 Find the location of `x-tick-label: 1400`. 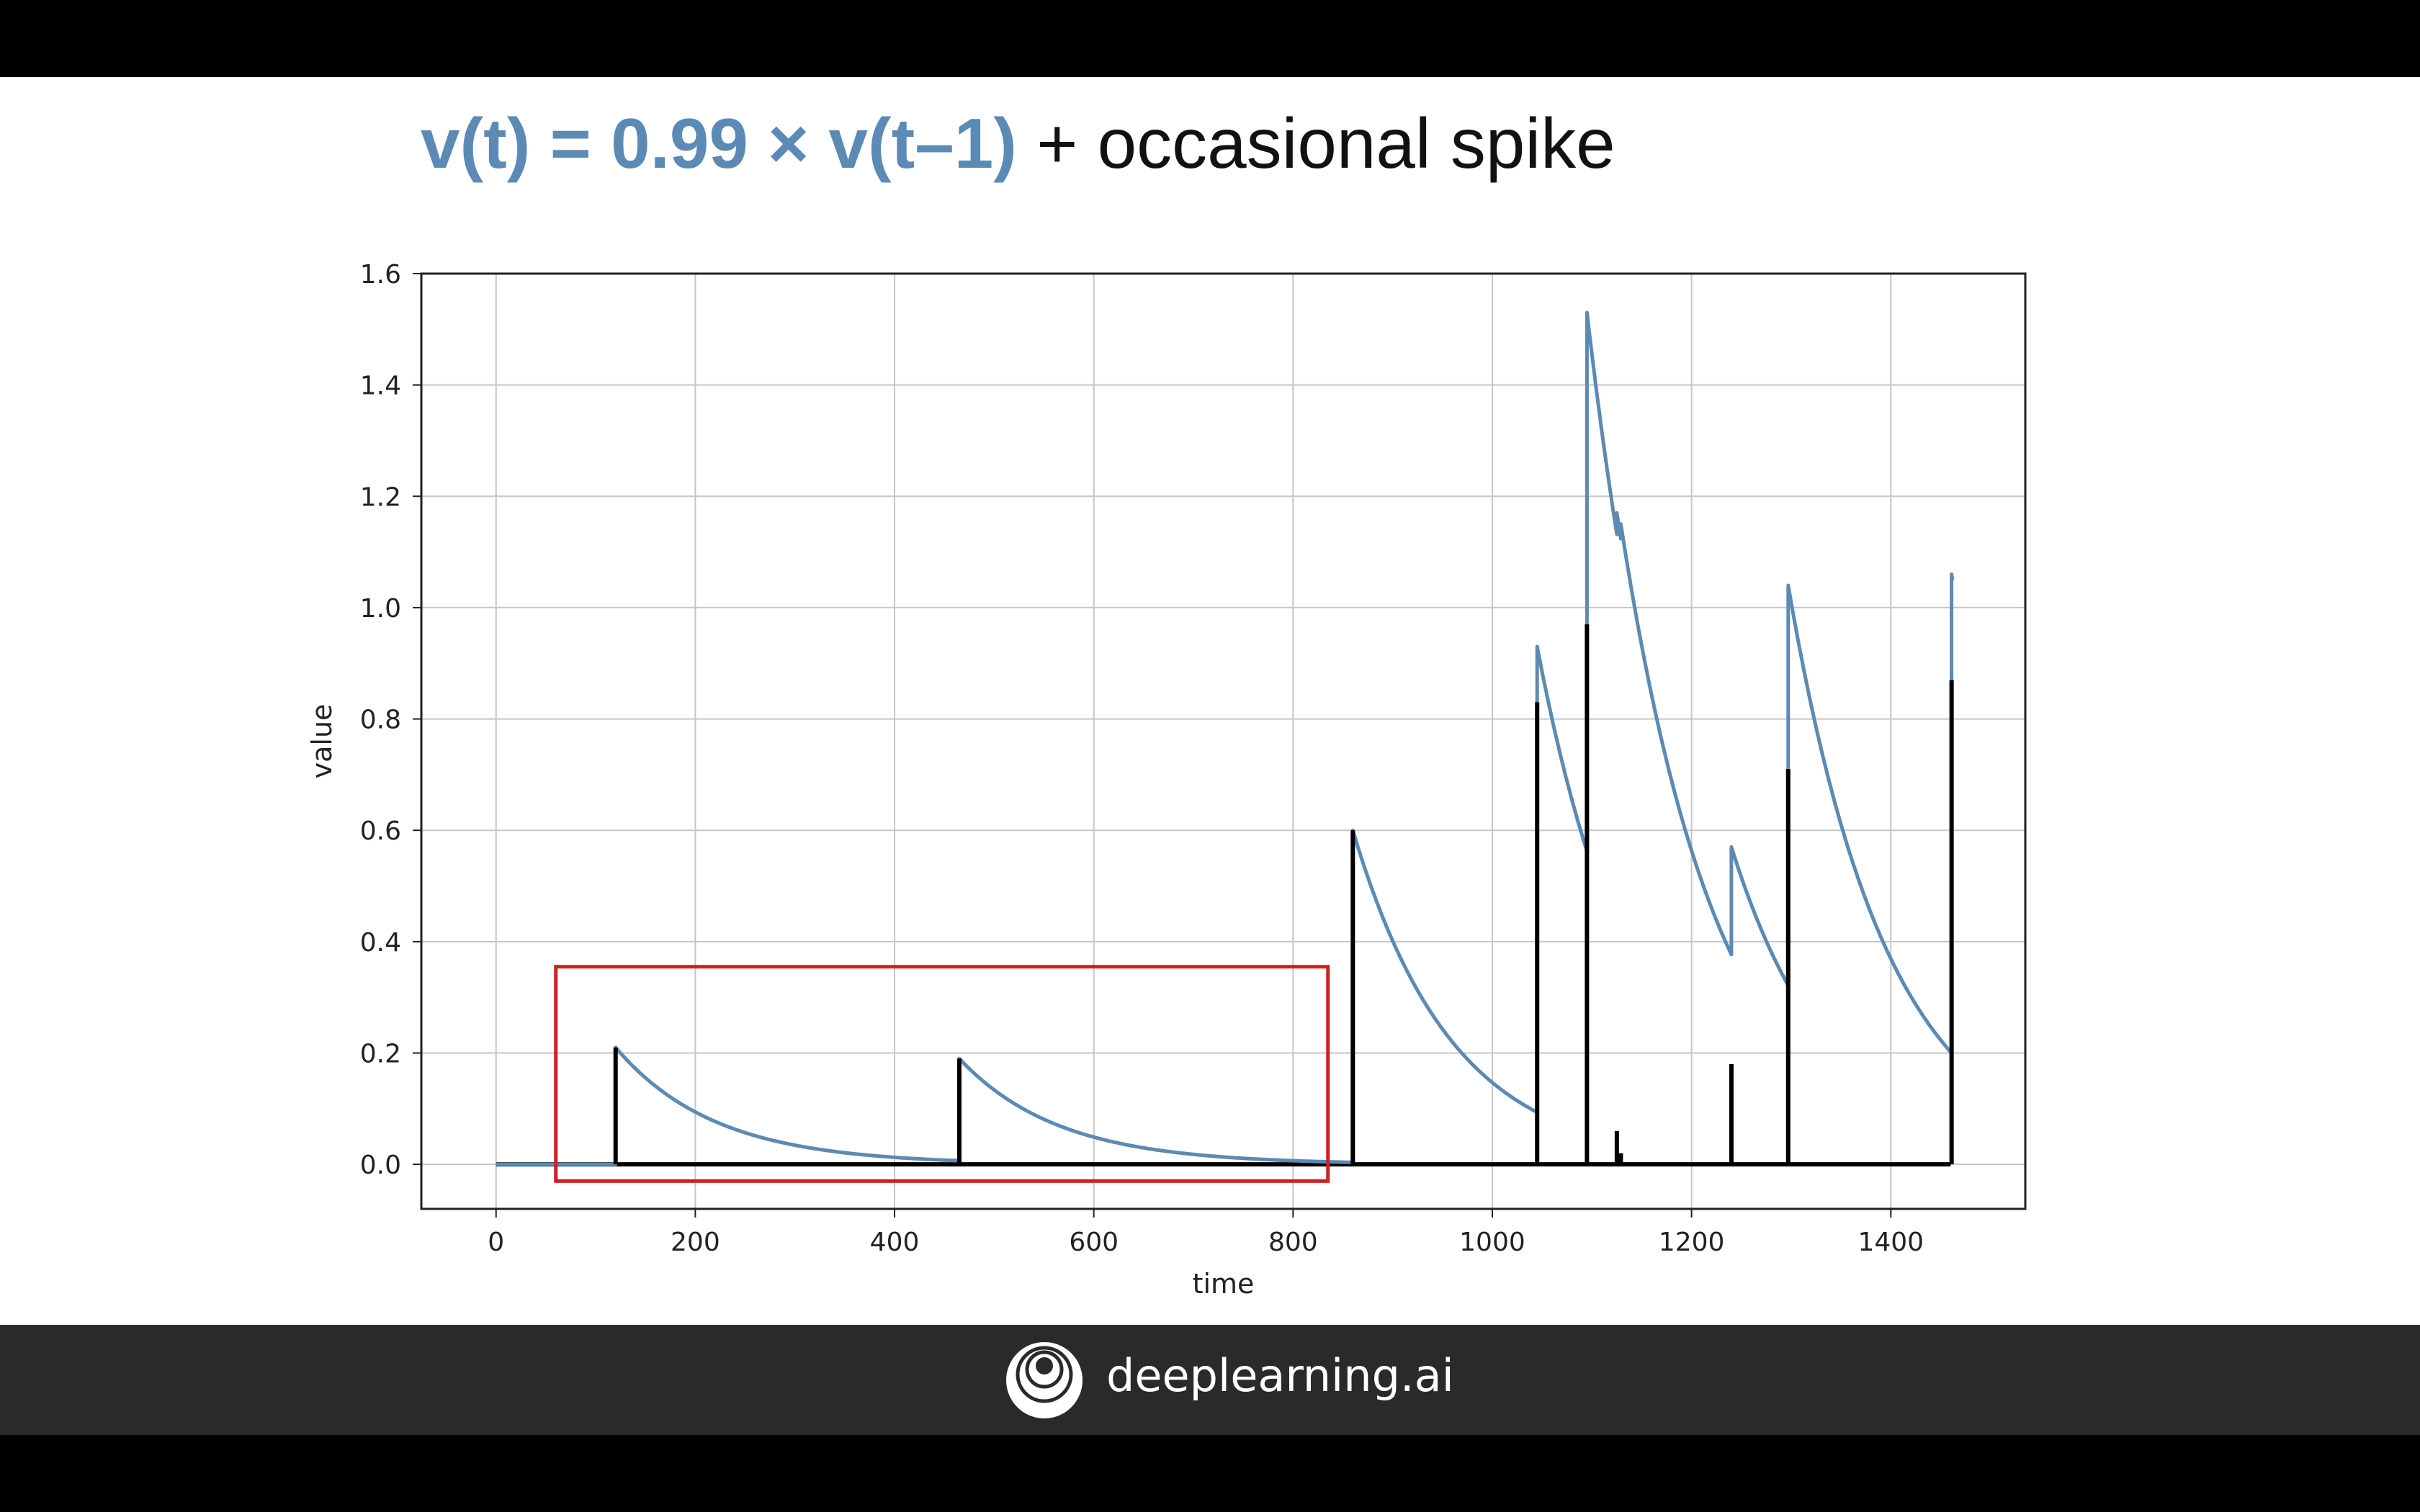

x-tick-label: 1400 is located at coordinates (1890, 1242).